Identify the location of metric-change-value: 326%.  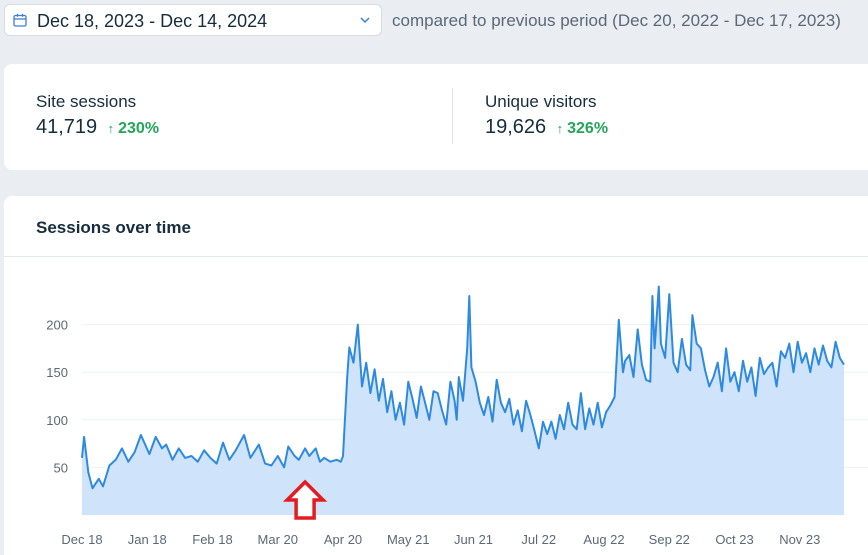
(588, 128).